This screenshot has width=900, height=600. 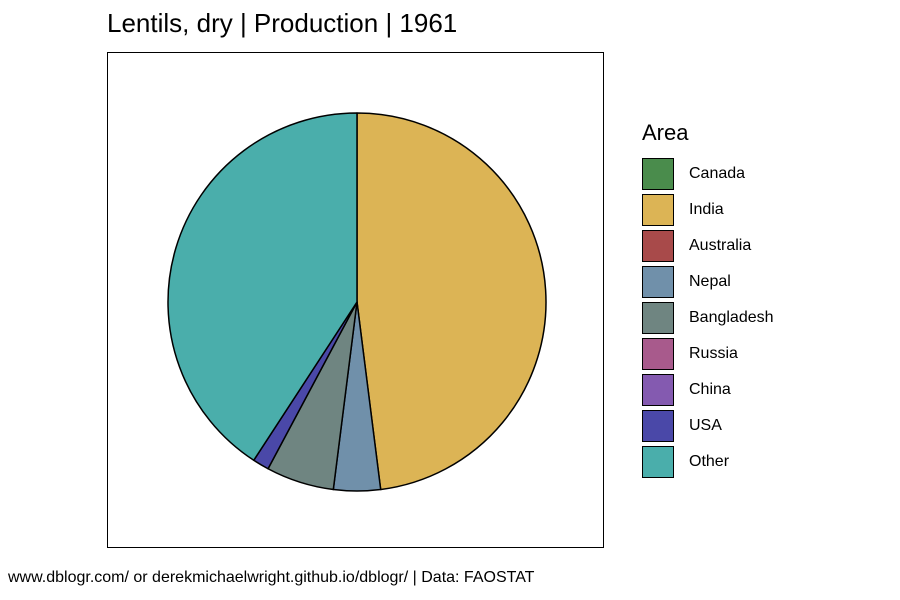 I want to click on pie-slice-other, so click(x=262, y=287).